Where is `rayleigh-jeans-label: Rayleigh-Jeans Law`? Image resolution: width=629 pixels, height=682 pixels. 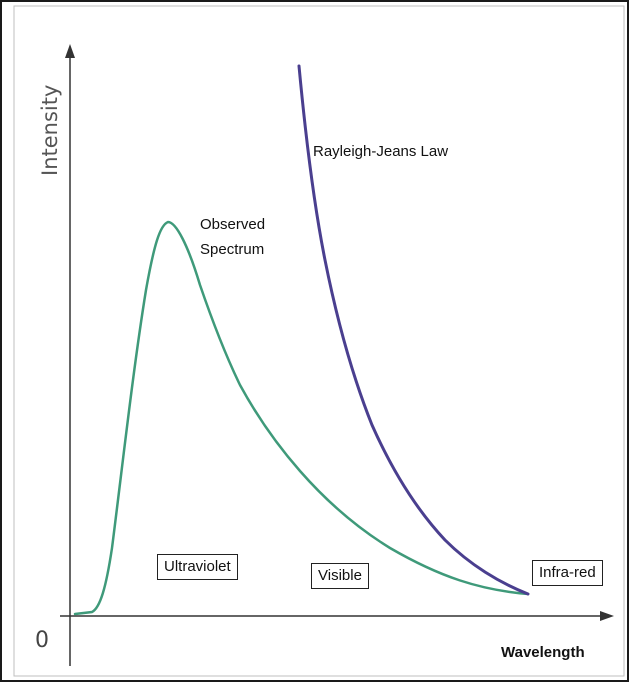
rayleigh-jeans-label: Rayleigh-Jeans Law is located at coordinates (381, 151).